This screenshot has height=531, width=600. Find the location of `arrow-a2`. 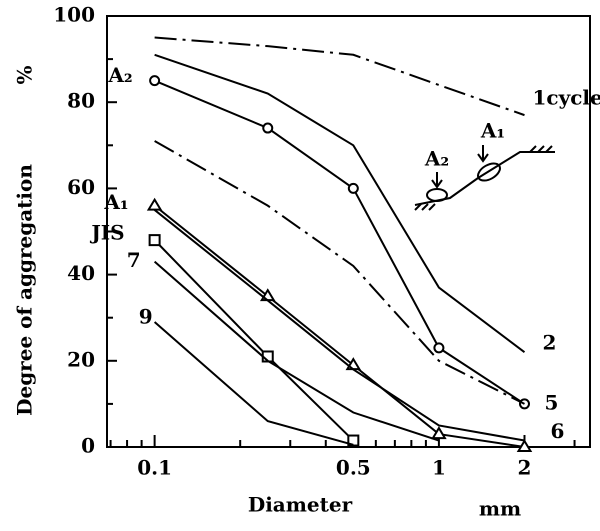

arrow-a2 is located at coordinates (437, 180).